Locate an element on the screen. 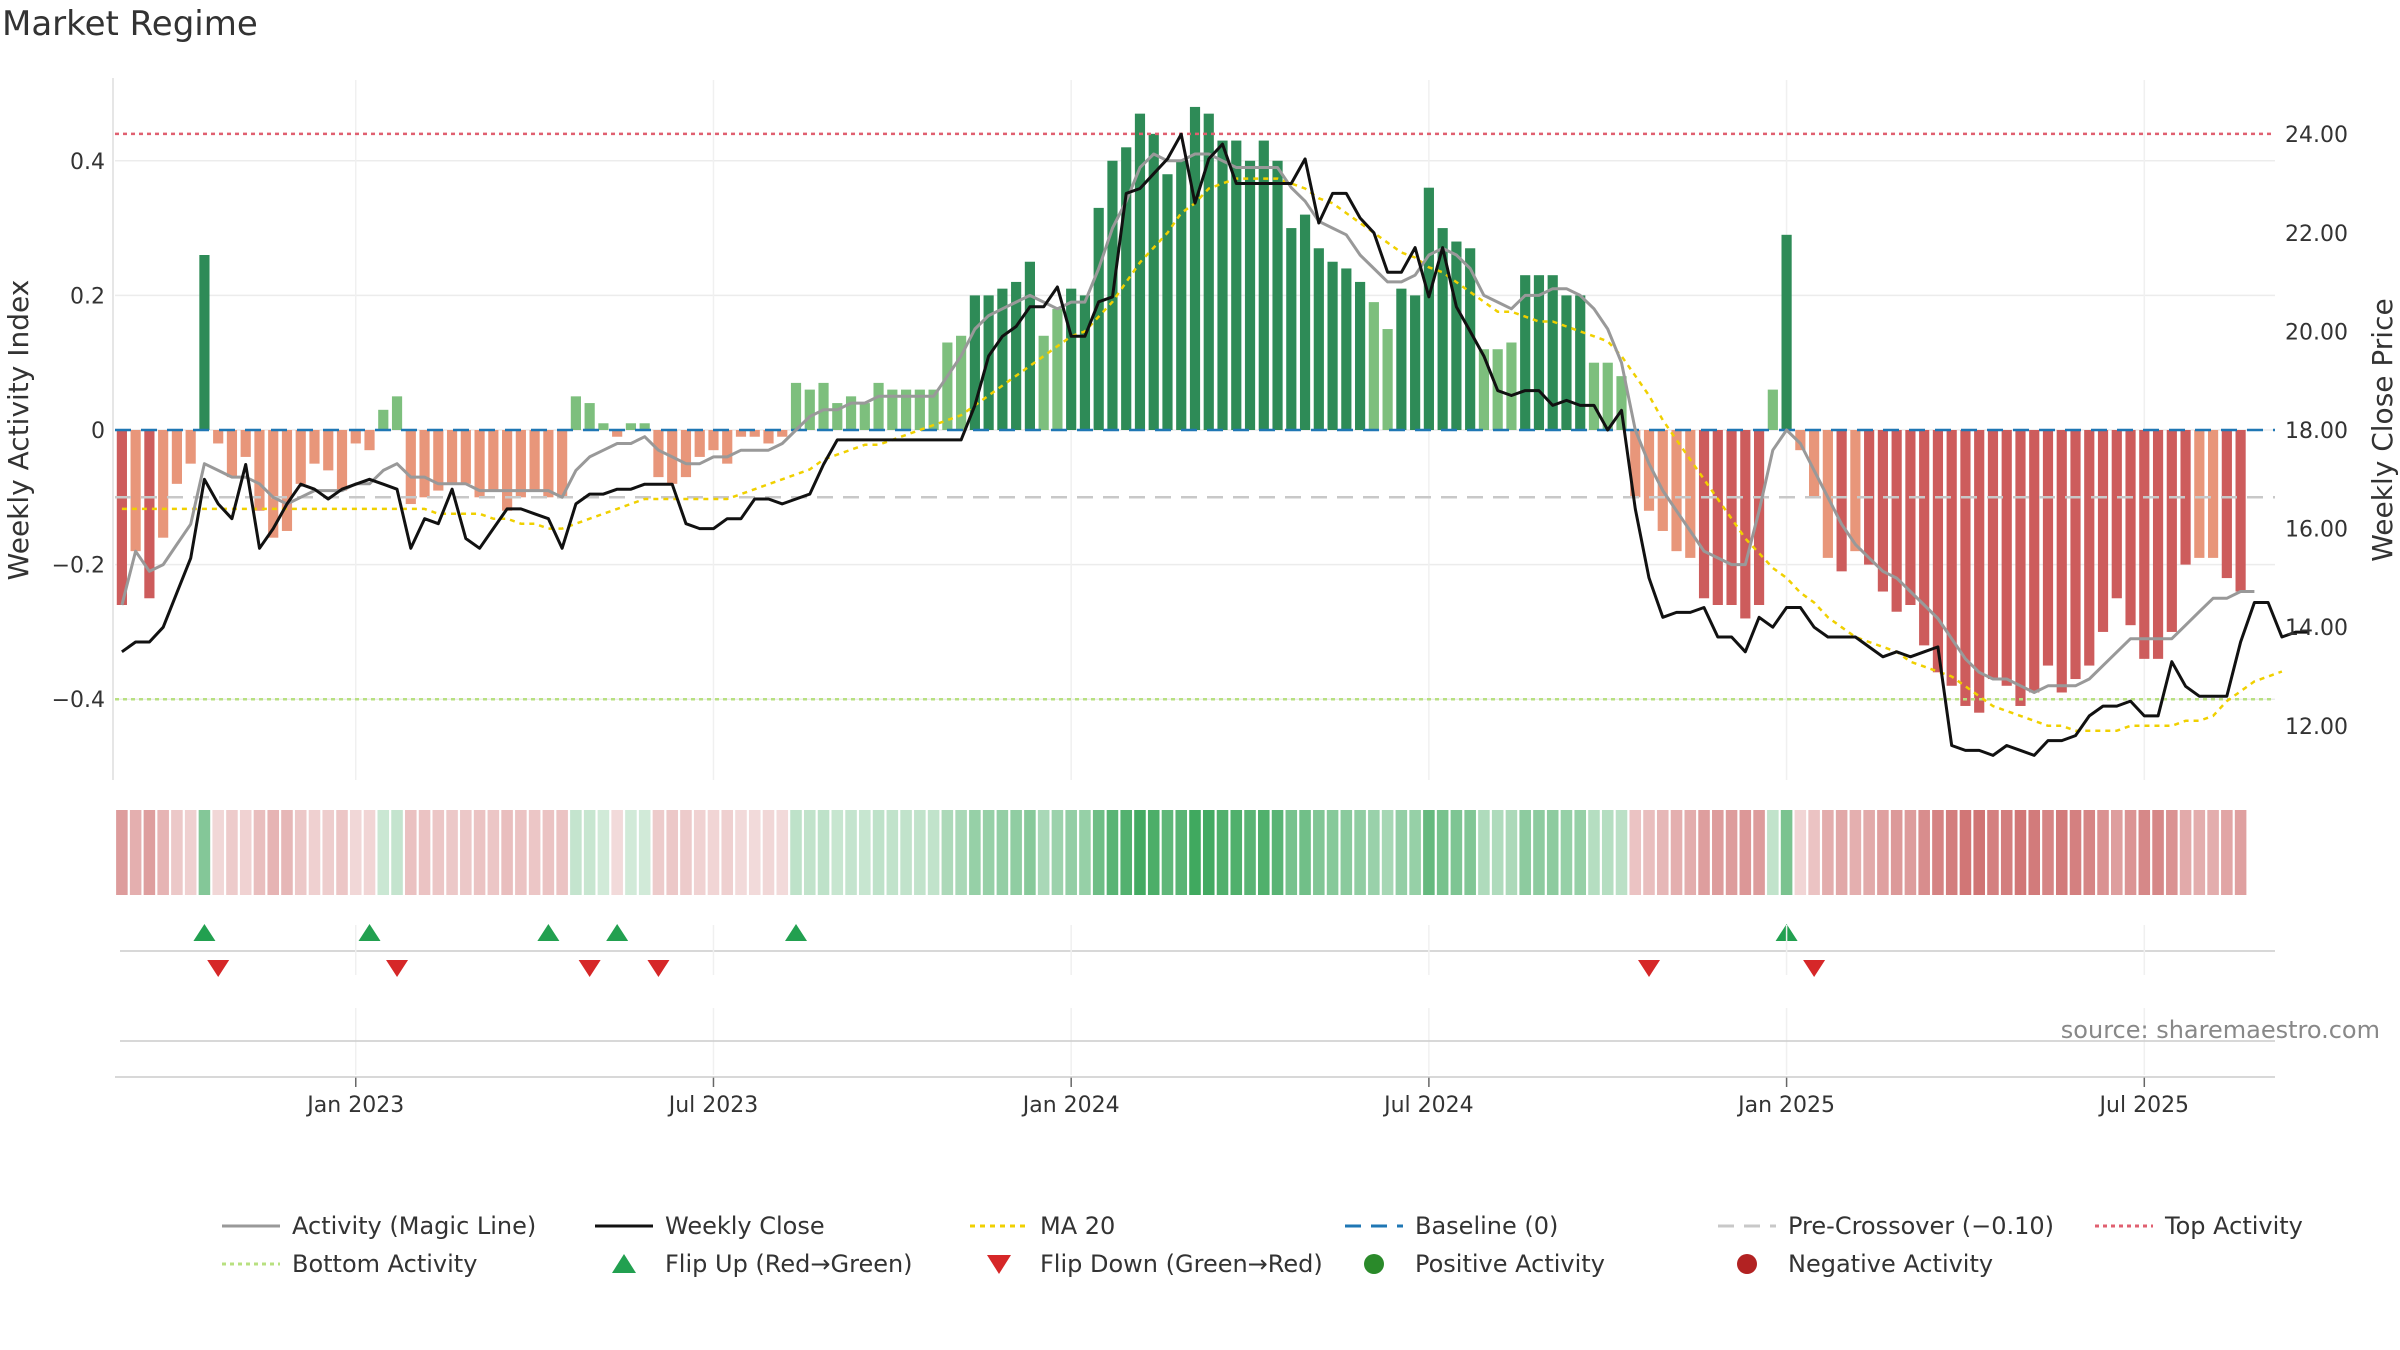  legend-item: Negative Activity is located at coordinates (1865, 1264).